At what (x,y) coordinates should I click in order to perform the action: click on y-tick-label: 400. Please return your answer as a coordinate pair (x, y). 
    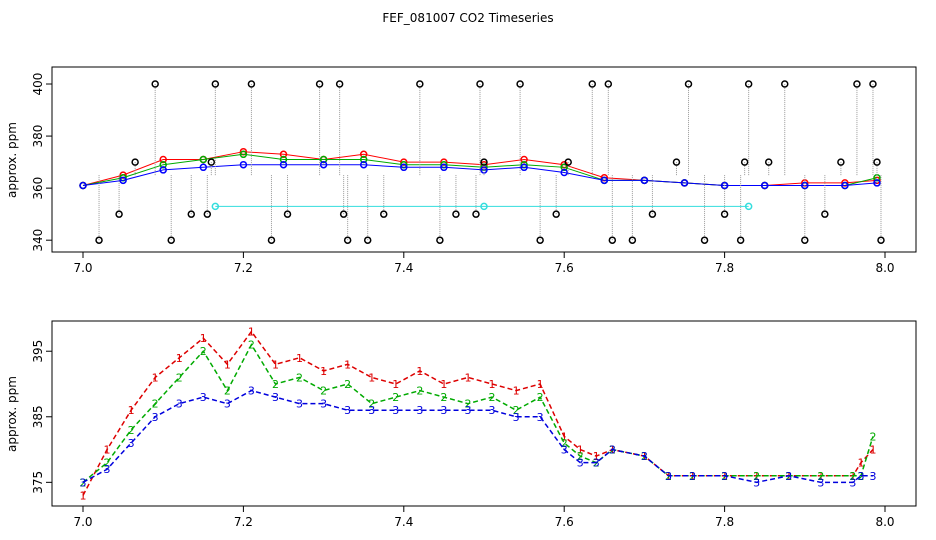
    Looking at the image, I should click on (38, 84).